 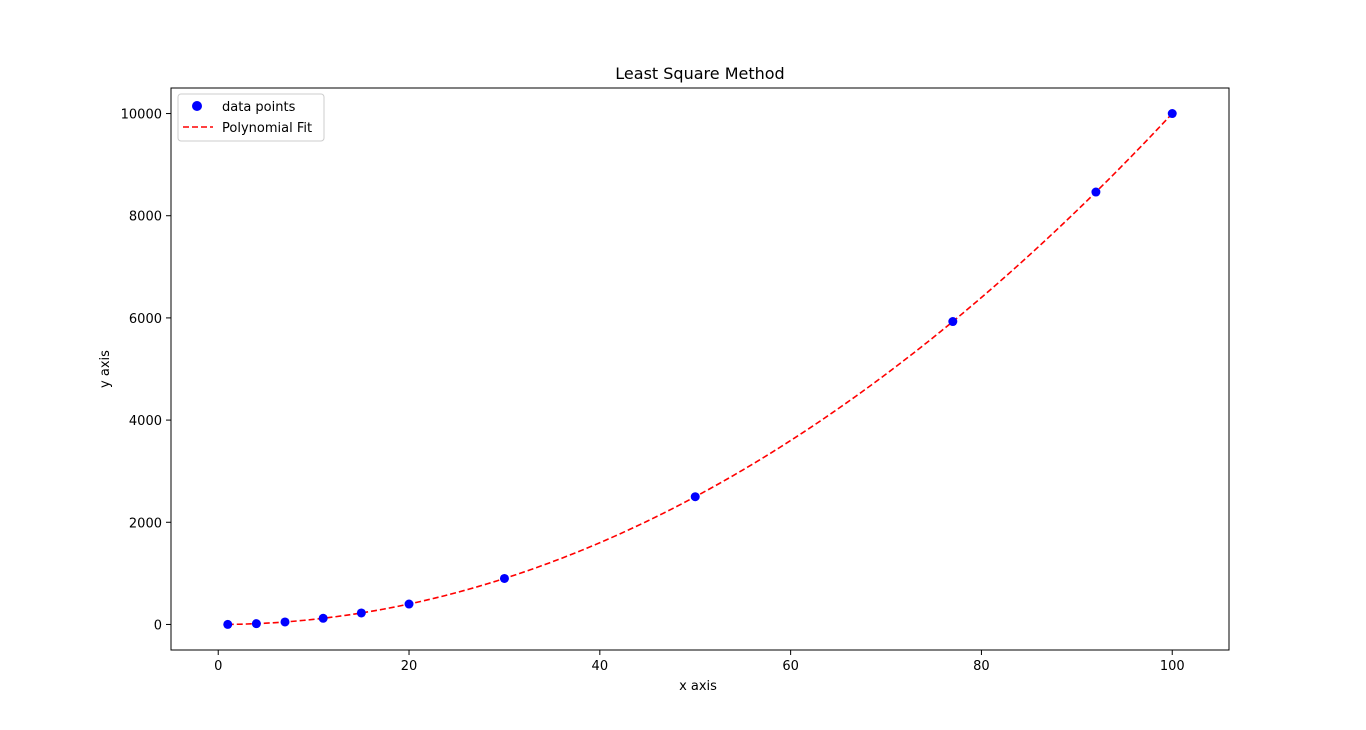 What do you see at coordinates (409, 666) in the screenshot?
I see `x-tick-label: 20` at bounding box center [409, 666].